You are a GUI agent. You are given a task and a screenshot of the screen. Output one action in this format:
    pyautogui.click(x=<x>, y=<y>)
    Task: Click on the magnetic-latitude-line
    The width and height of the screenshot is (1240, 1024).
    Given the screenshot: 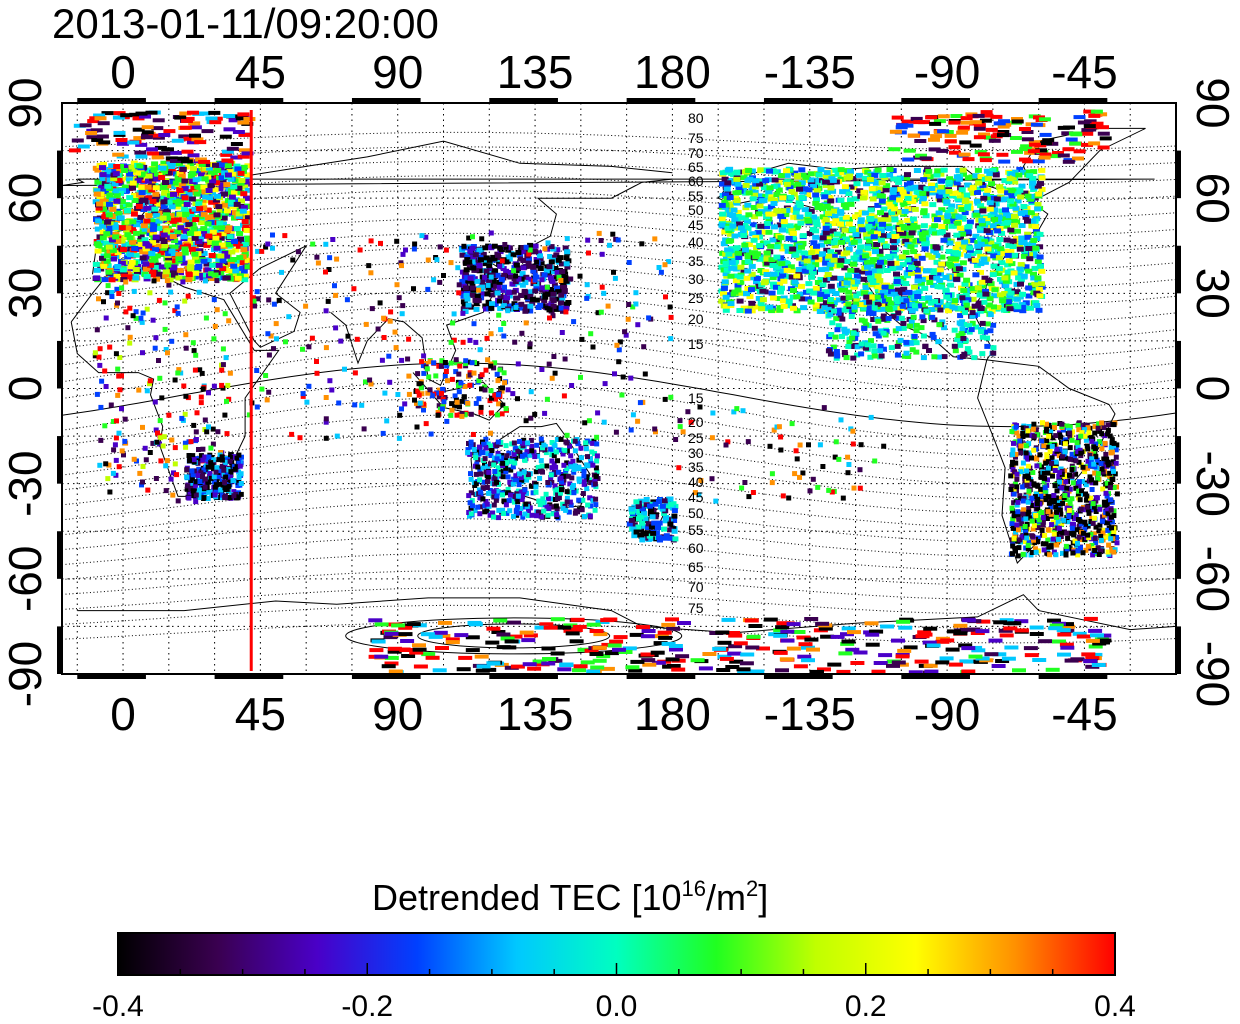 What is the action you would take?
    pyautogui.click(x=619, y=601)
    